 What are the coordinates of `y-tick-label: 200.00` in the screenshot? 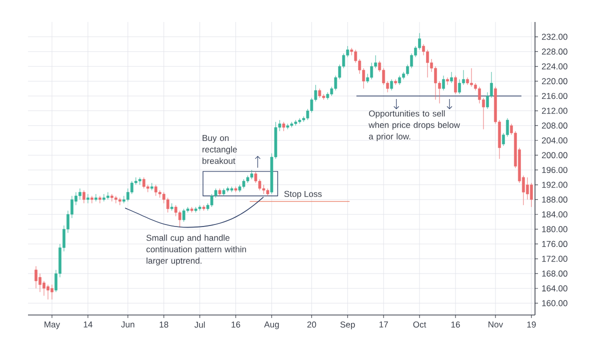 It's located at (555, 155).